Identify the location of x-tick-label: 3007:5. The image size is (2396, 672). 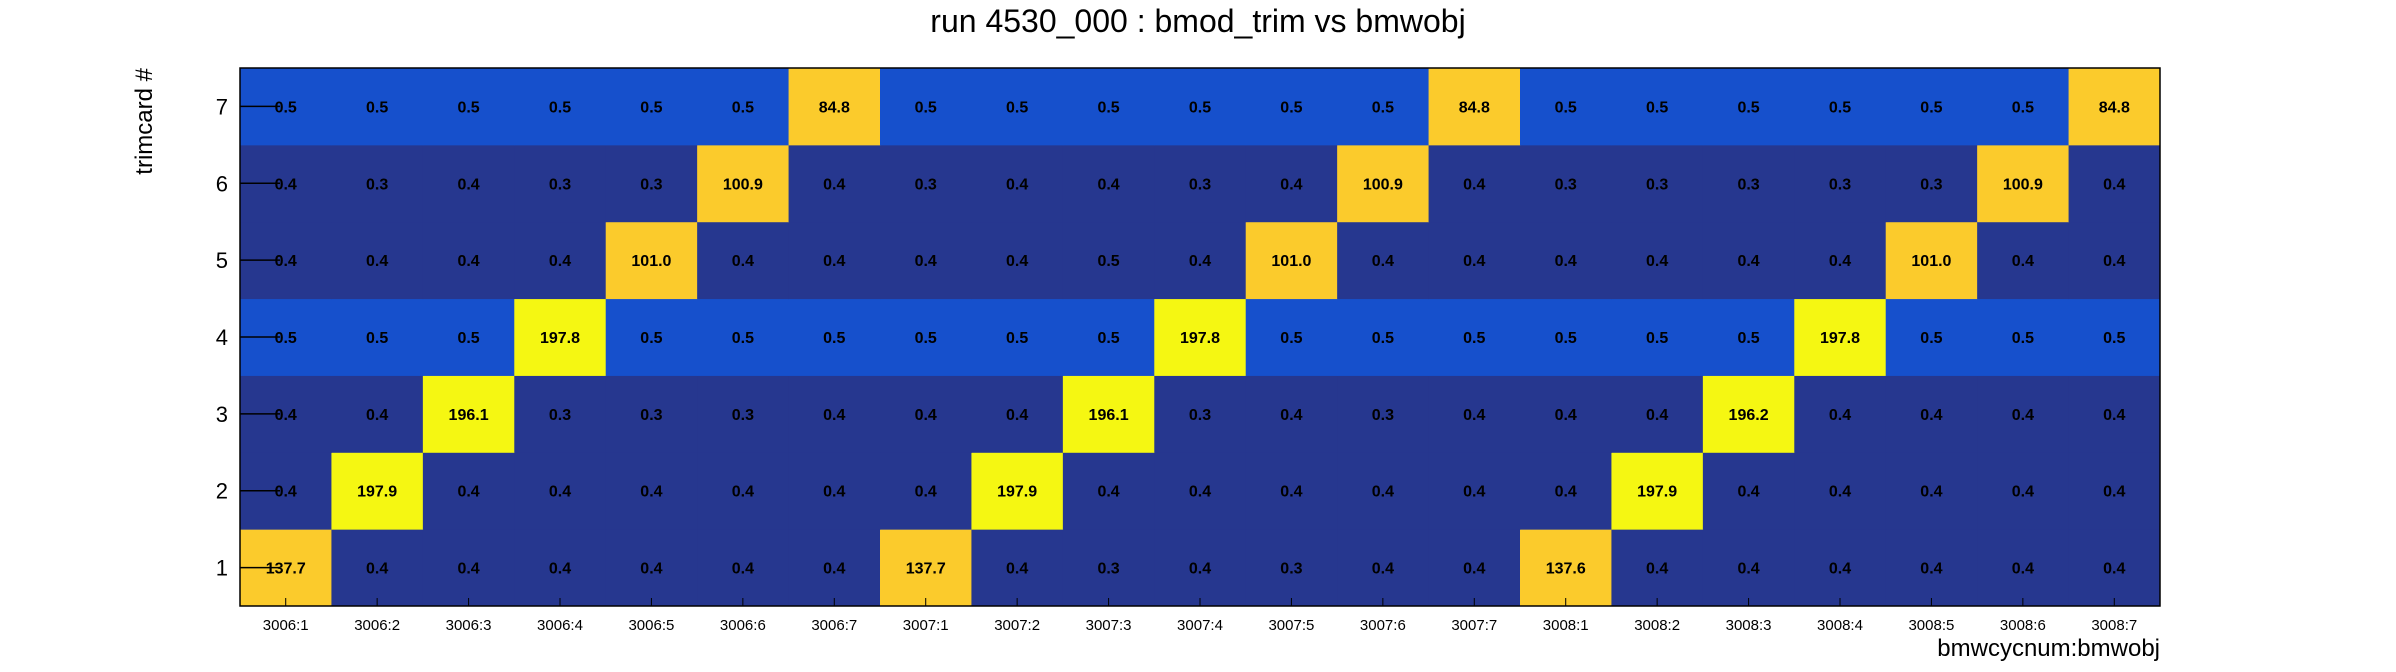
(1291, 625).